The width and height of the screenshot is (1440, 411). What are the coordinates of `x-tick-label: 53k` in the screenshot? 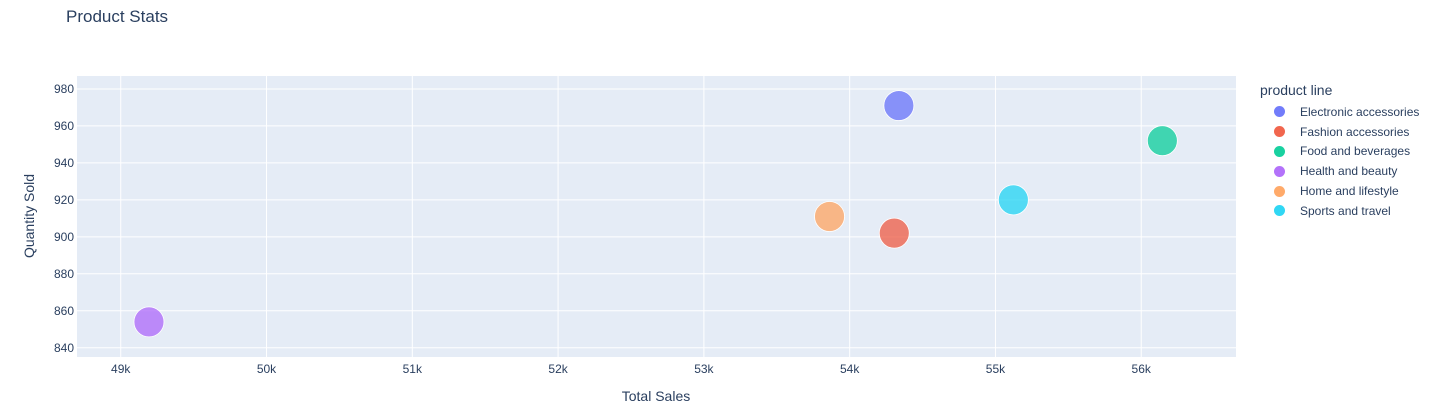 It's located at (704, 369).